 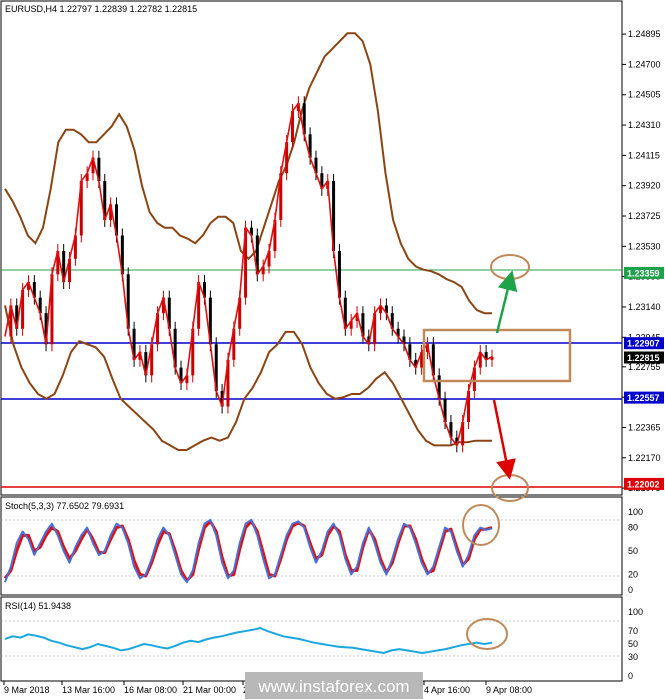 I want to click on rsi-y-ticks: 100 70 50 30 0, so click(x=635, y=644).